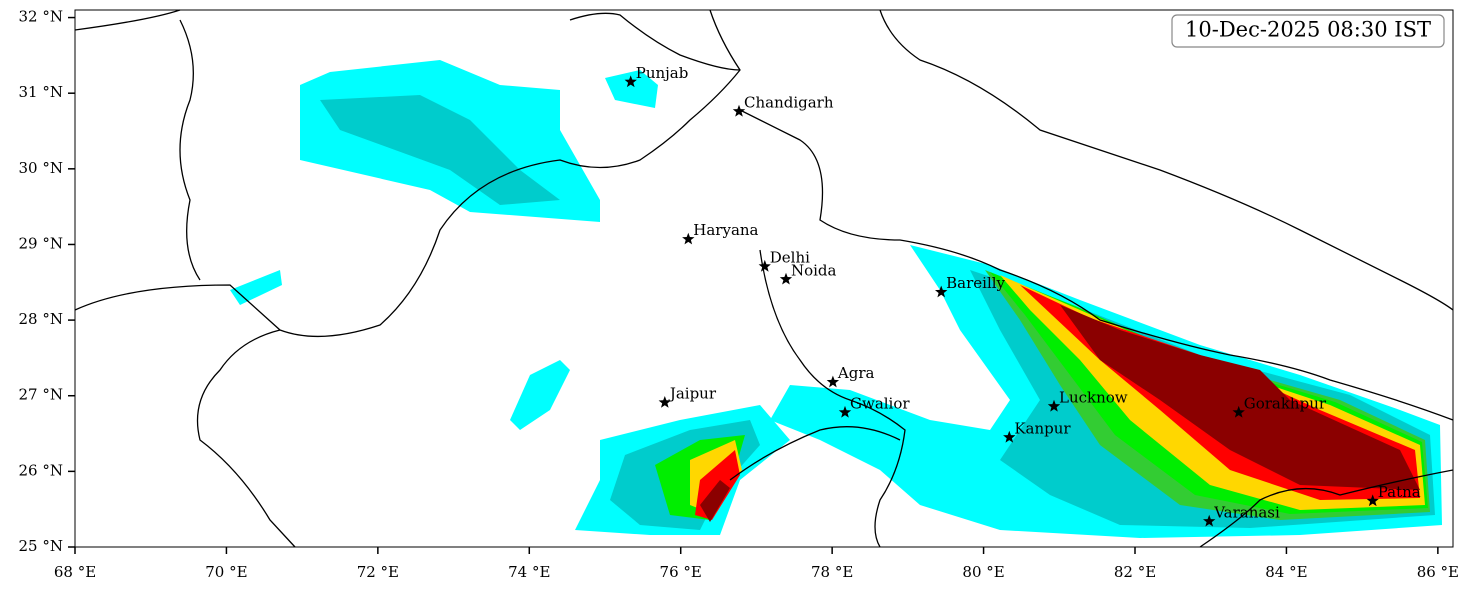  What do you see at coordinates (1093, 397) in the screenshot?
I see `city-label: Lucknow` at bounding box center [1093, 397].